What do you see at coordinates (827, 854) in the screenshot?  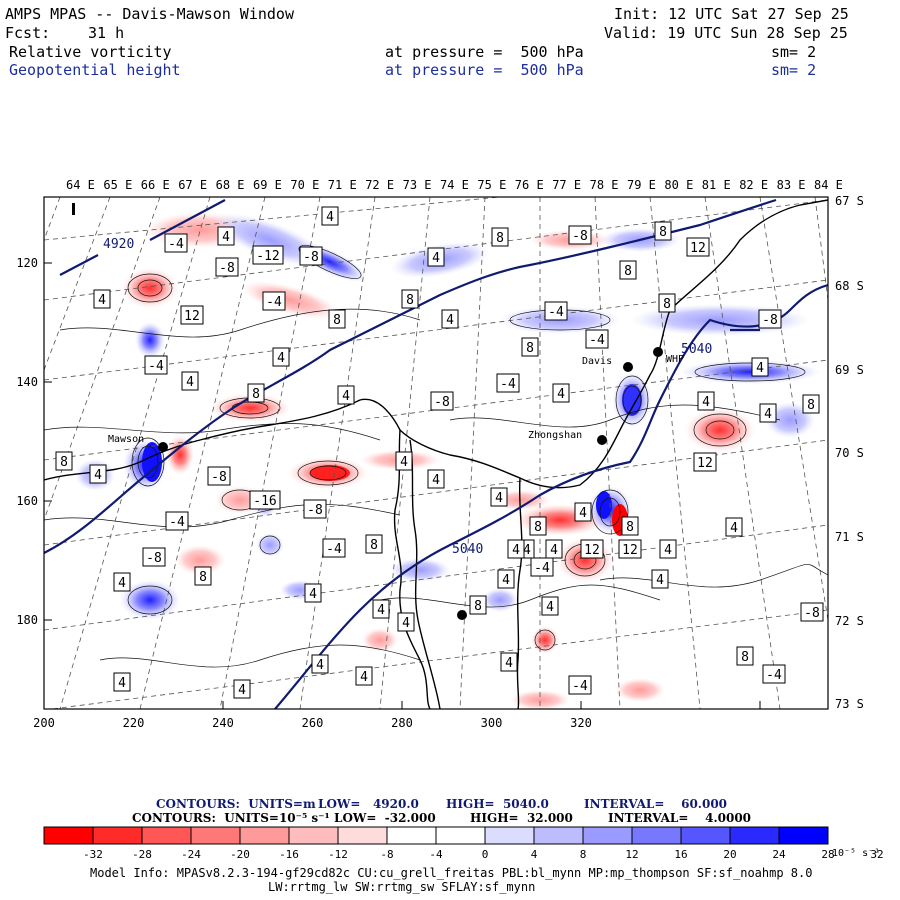 I see `color-scale-label: 28` at bounding box center [827, 854].